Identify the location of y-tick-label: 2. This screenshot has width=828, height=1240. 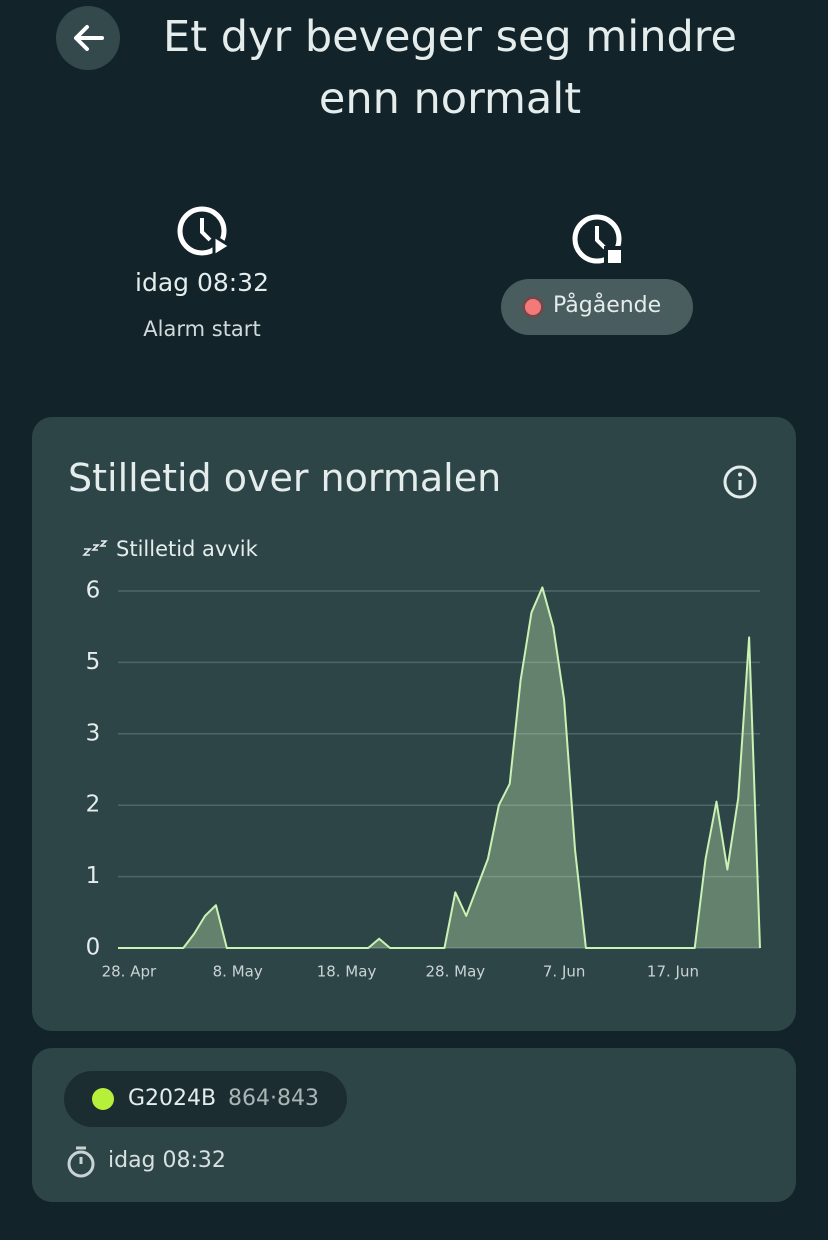
(93, 805).